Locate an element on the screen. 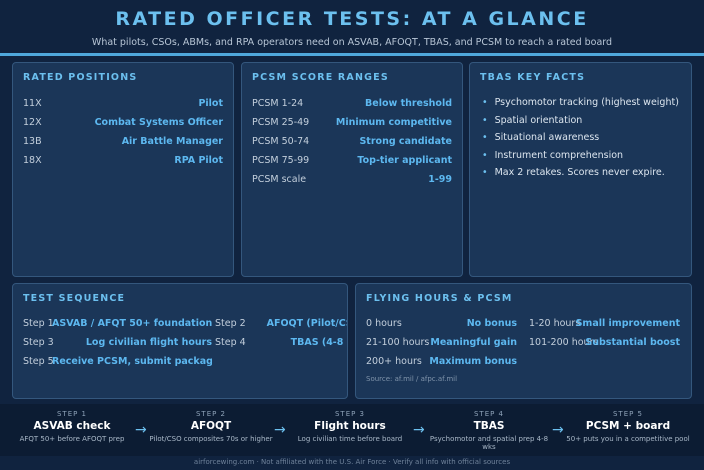  row-label: PCSM 1-24 is located at coordinates (278, 103).